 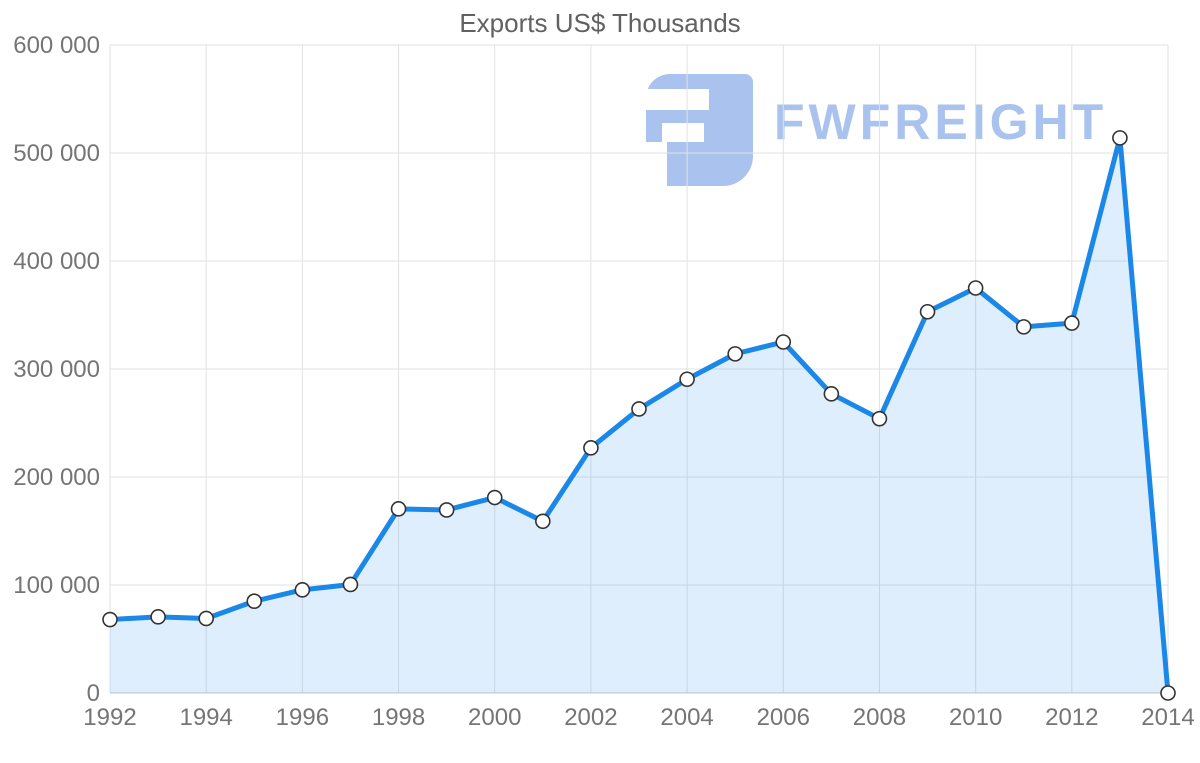 I want to click on y-axis-tick-label: 0, so click(x=93, y=693).